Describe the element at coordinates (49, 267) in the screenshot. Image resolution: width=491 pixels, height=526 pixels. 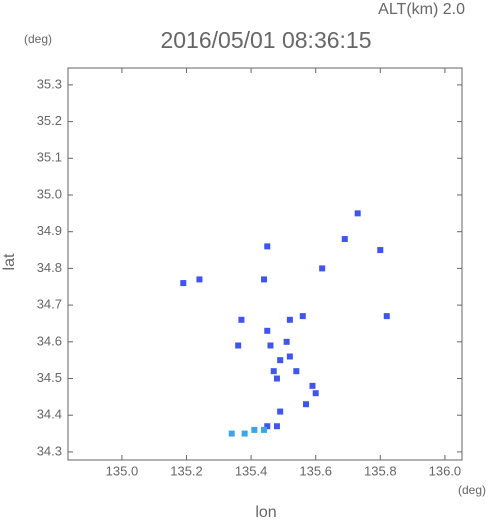
I see `y-tick-label: 34.8` at that location.